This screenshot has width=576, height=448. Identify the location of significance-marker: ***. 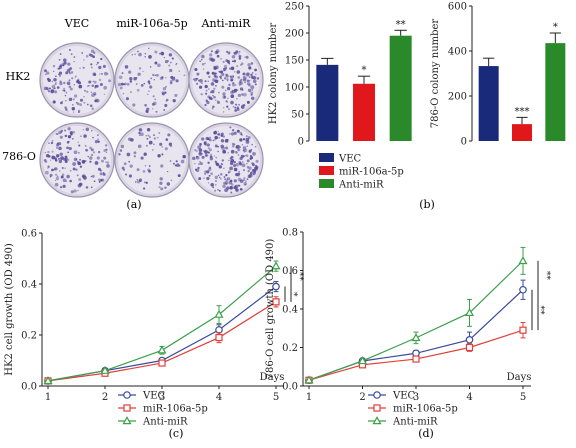
(522, 111).